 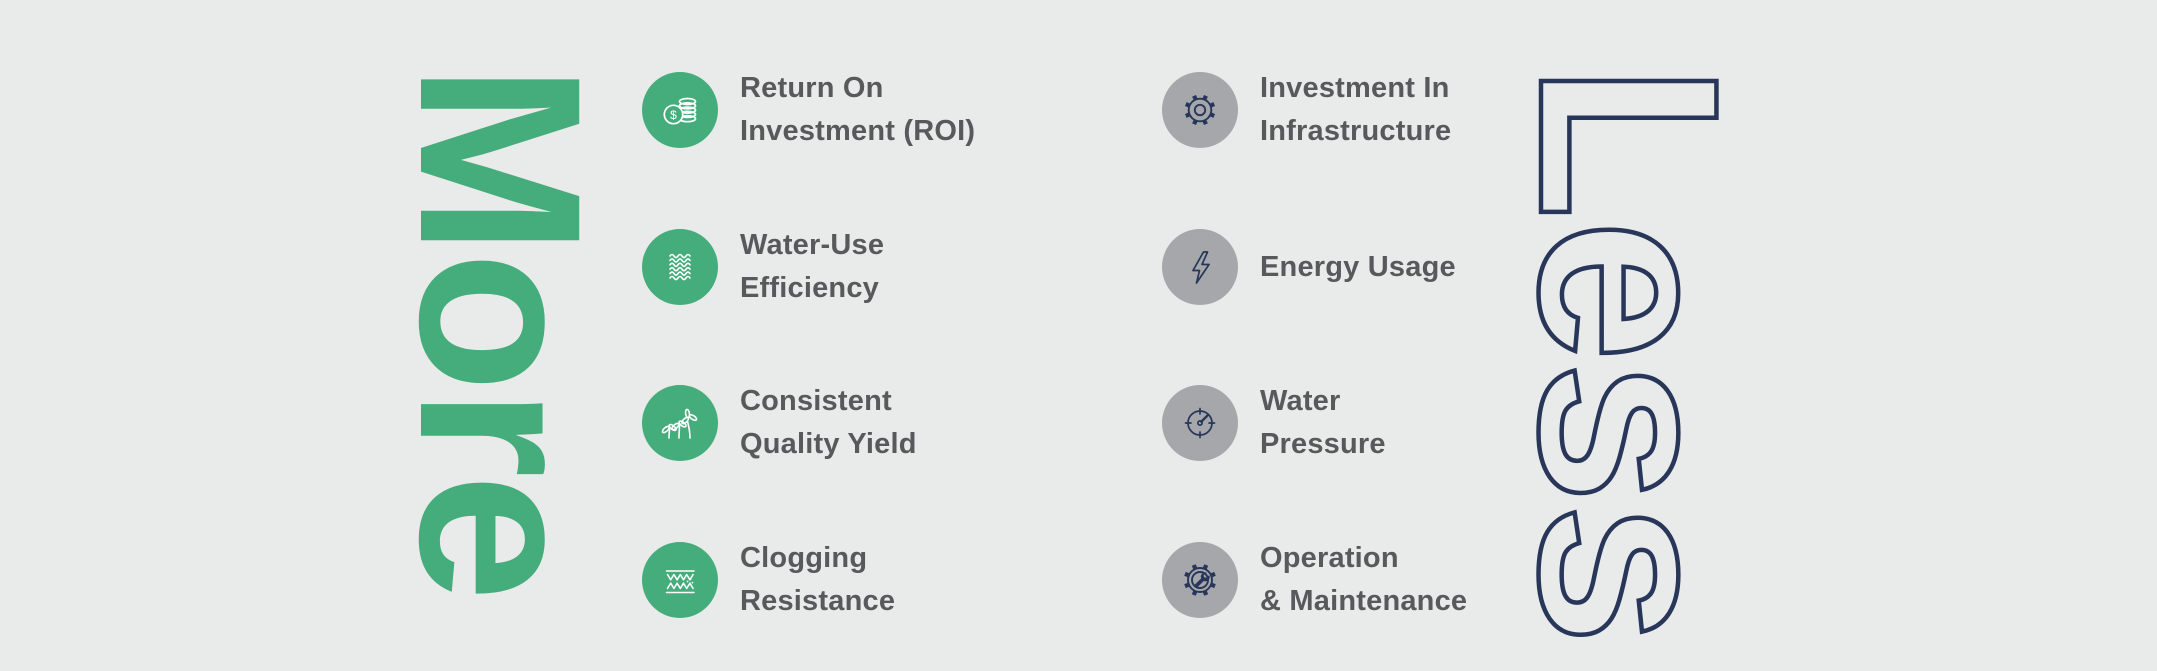 I want to click on water-waves-icon, so click(x=680, y=267).